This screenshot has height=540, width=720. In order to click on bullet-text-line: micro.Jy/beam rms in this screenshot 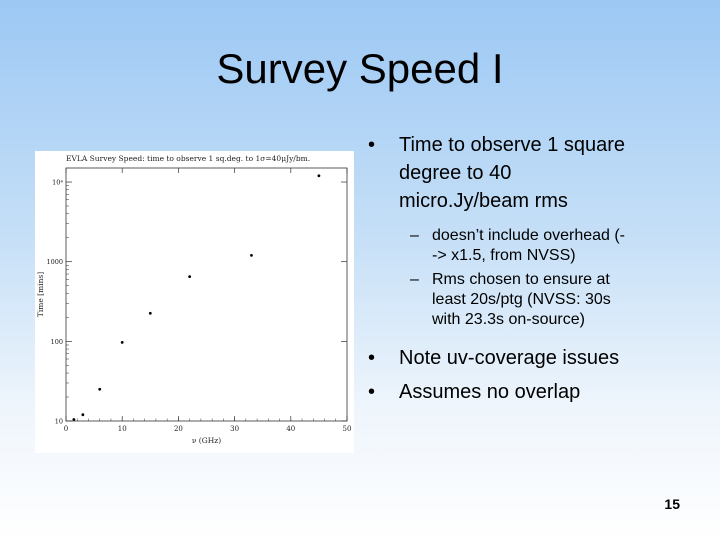, I will do `click(483, 201)`.